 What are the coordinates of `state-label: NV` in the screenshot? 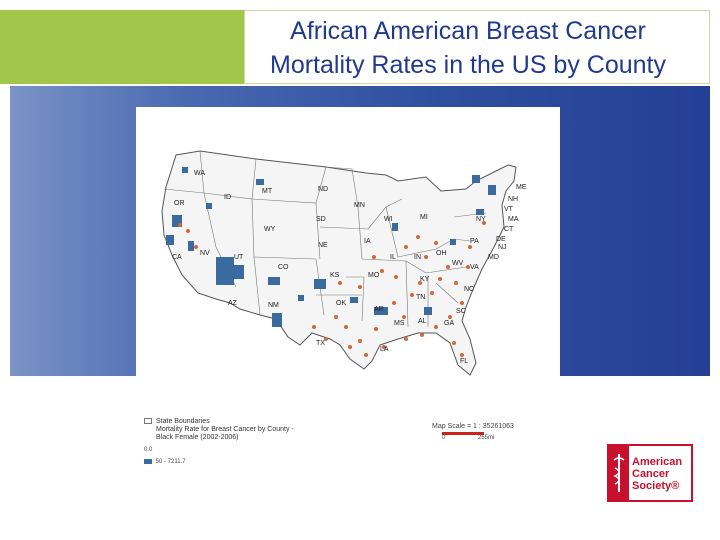 It's located at (205, 253).